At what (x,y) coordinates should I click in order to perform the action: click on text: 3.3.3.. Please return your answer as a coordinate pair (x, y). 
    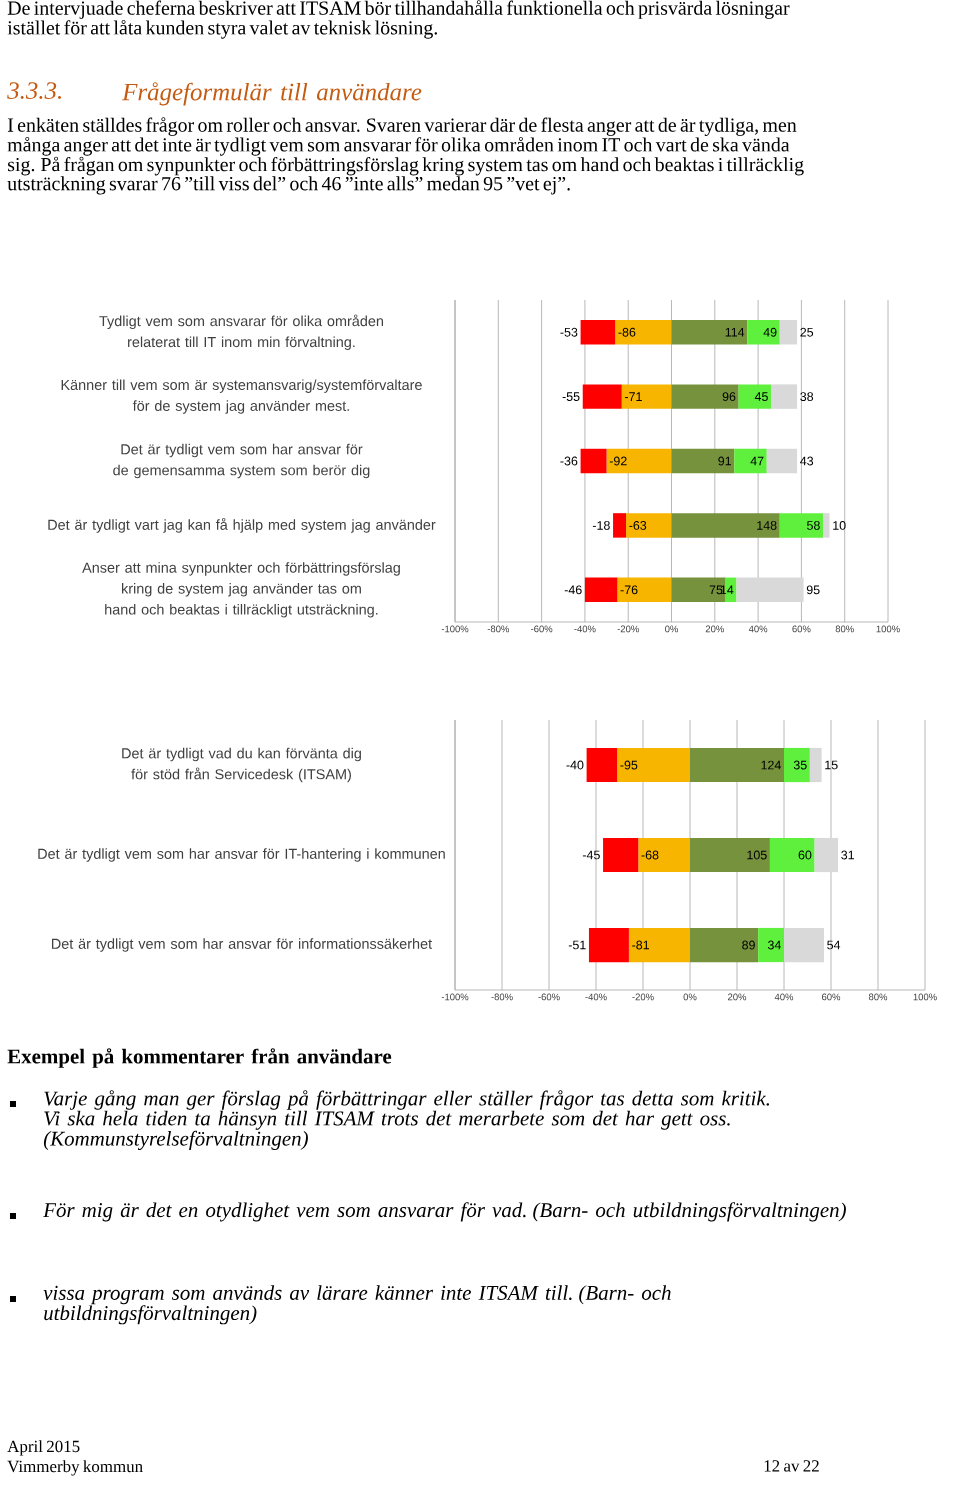
    Looking at the image, I should click on (34, 91).